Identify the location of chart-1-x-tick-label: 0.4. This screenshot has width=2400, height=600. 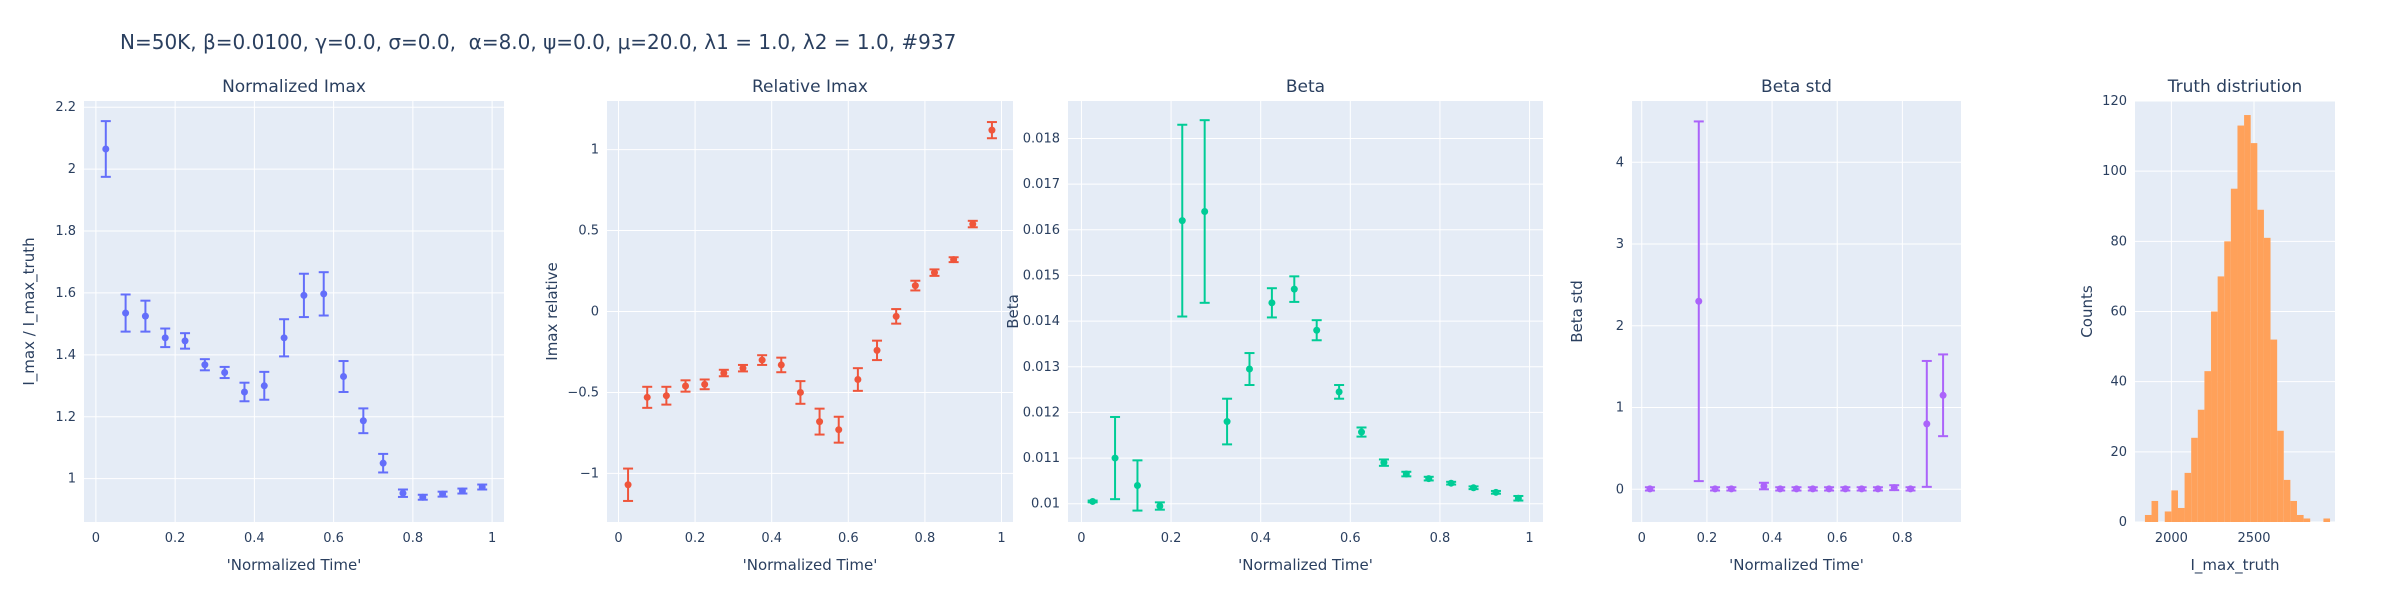
(254, 538).